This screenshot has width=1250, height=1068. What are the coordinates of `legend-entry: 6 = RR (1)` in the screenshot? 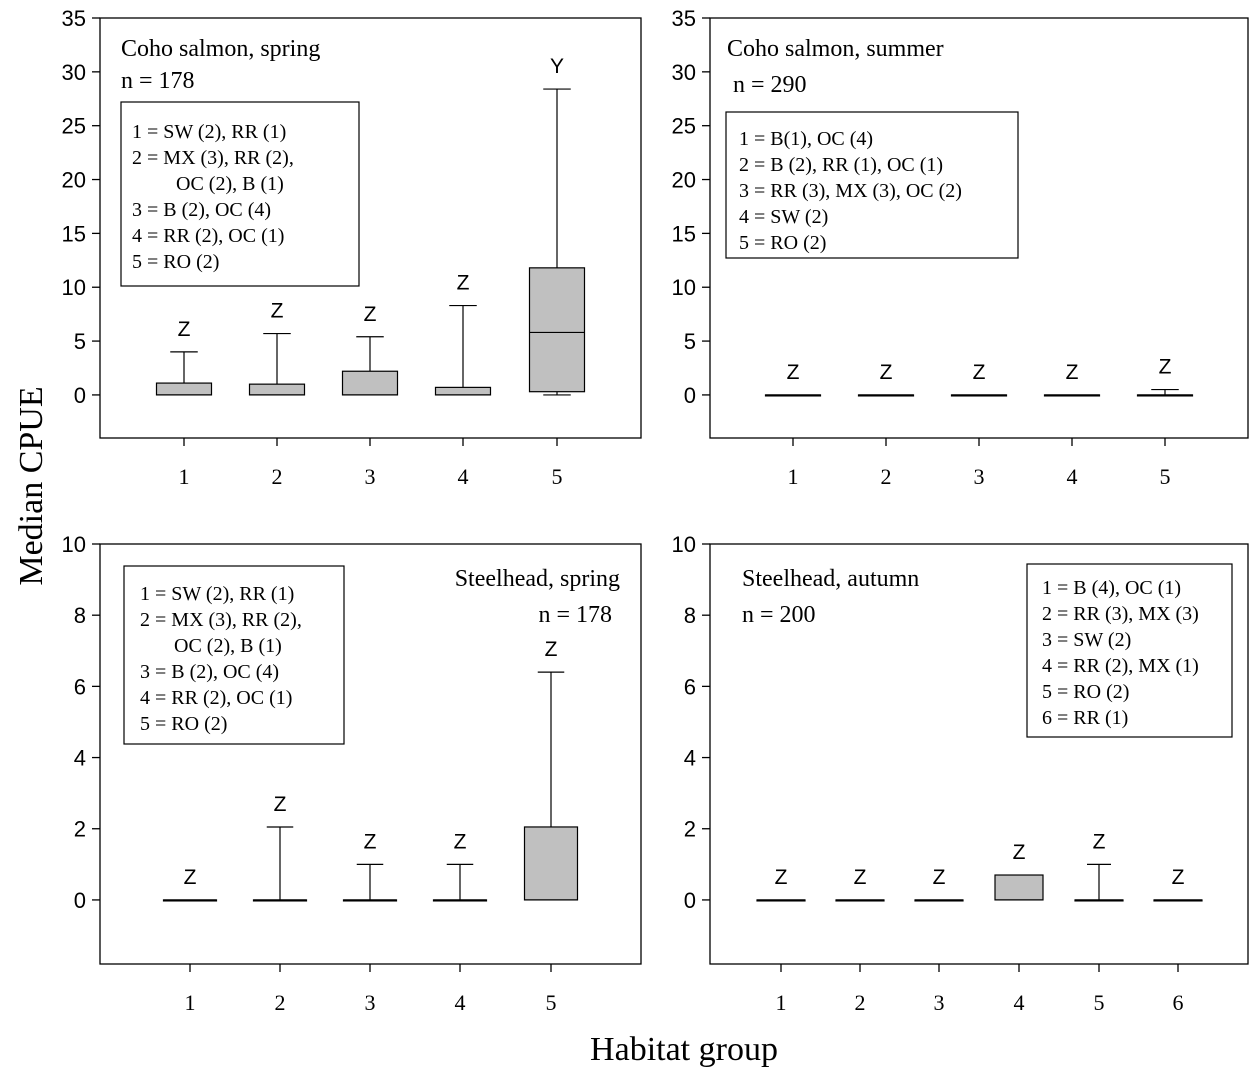 It's located at (1085, 718).